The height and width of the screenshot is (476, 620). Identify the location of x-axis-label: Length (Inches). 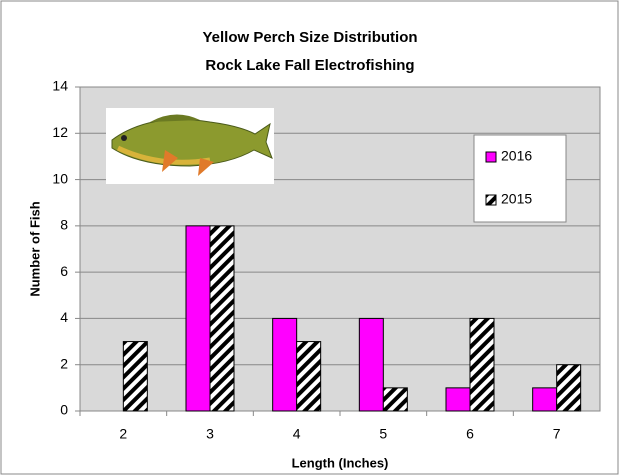
(340, 462).